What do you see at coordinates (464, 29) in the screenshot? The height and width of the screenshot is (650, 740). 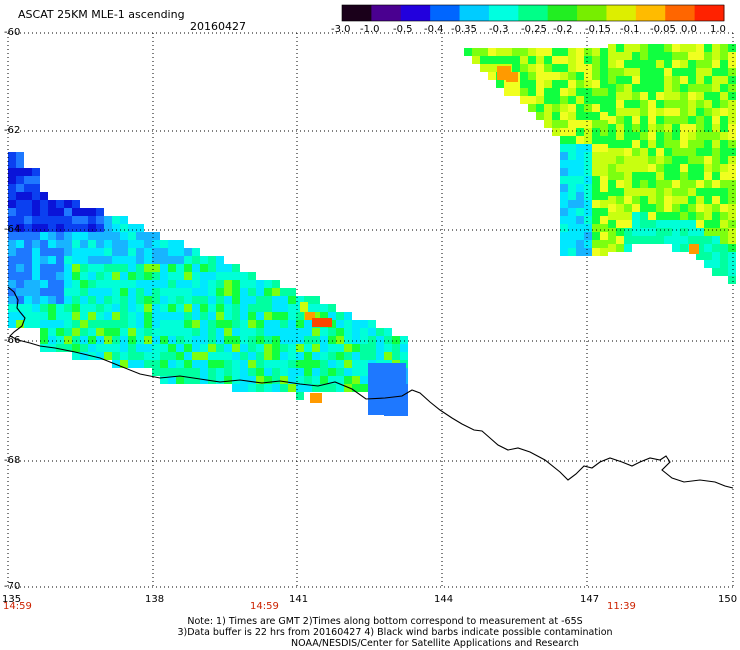 I see `colorbar-tick-label: -0.35` at bounding box center [464, 29].